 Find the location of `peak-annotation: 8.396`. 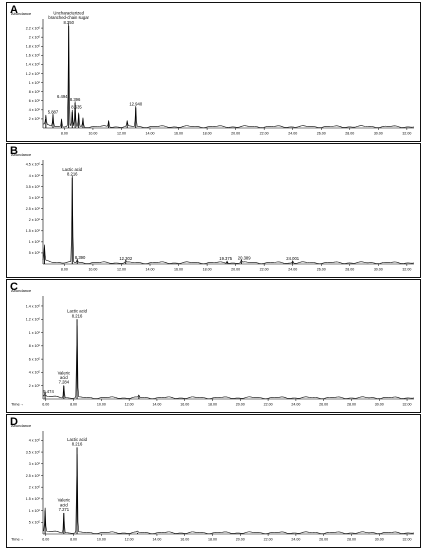

peak-annotation: 8.396 is located at coordinates (75, 99).